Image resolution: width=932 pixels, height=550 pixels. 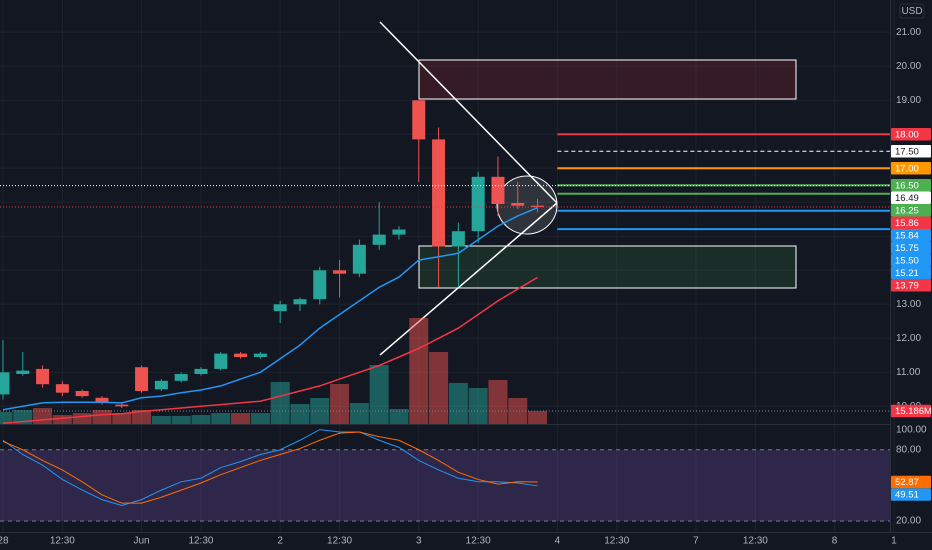 I want to click on indicator-line, so click(x=270, y=467).